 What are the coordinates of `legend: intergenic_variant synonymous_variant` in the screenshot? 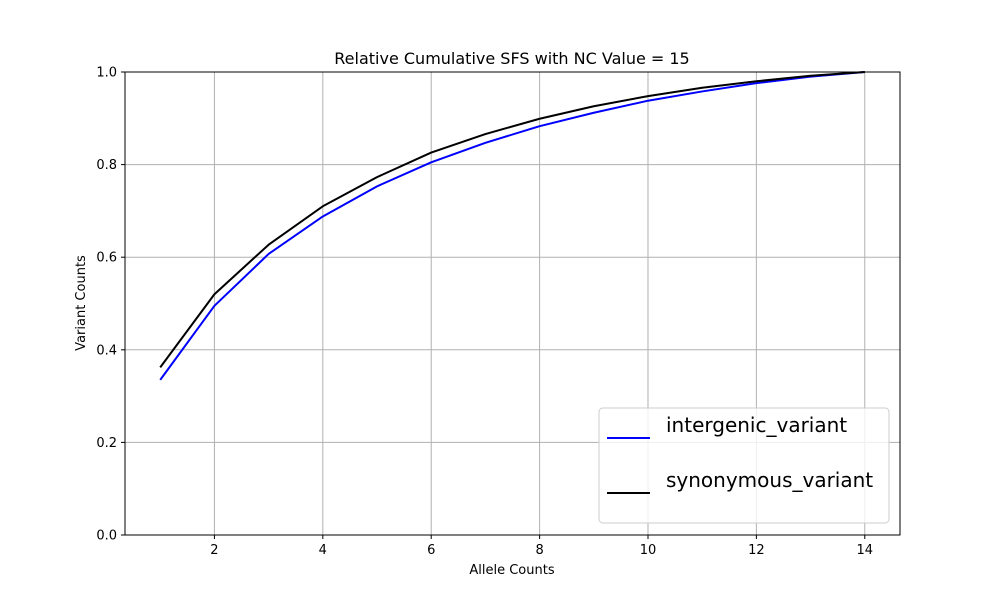 It's located at (744, 465).